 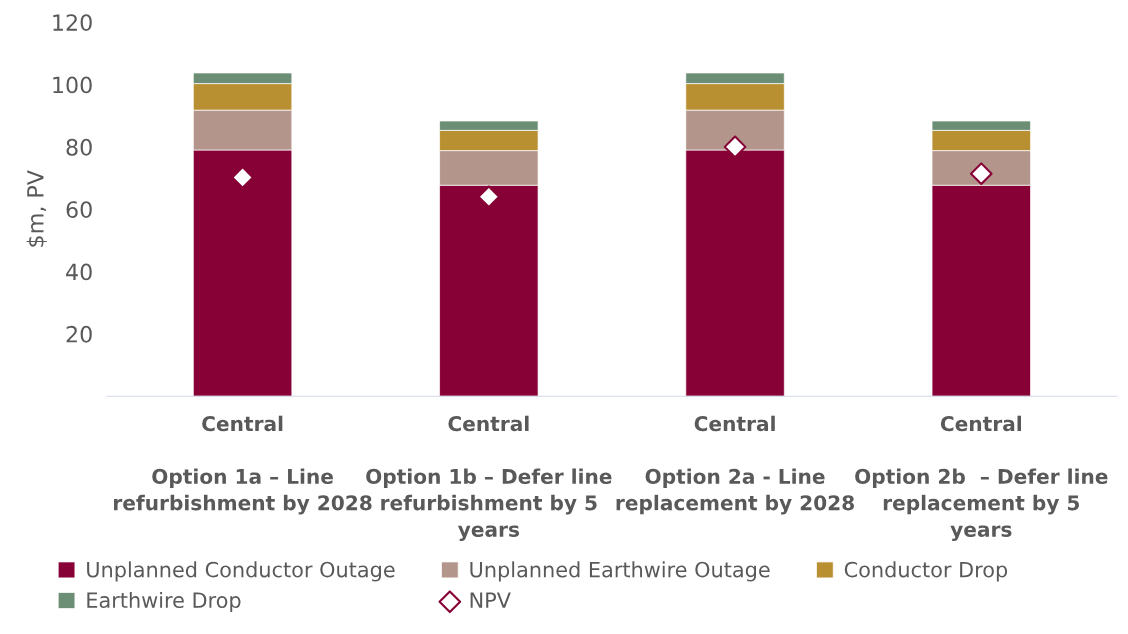 I want to click on category-label: Central Option 2b – Defer line replacement by 5 years, so click(x=981, y=478).